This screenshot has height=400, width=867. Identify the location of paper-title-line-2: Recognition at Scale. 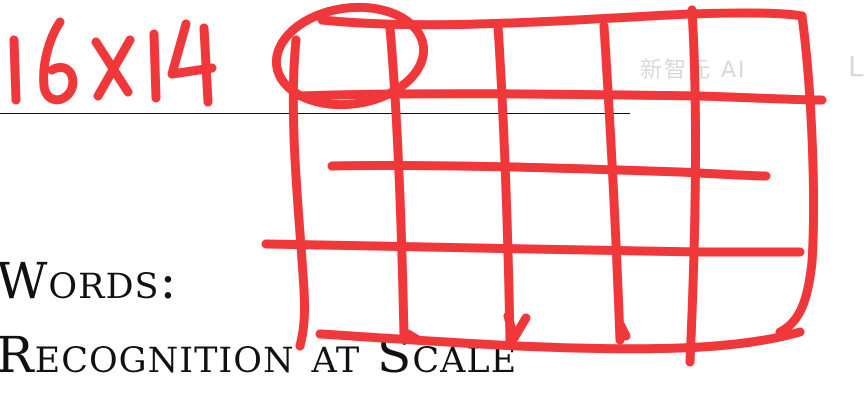
(259, 355).